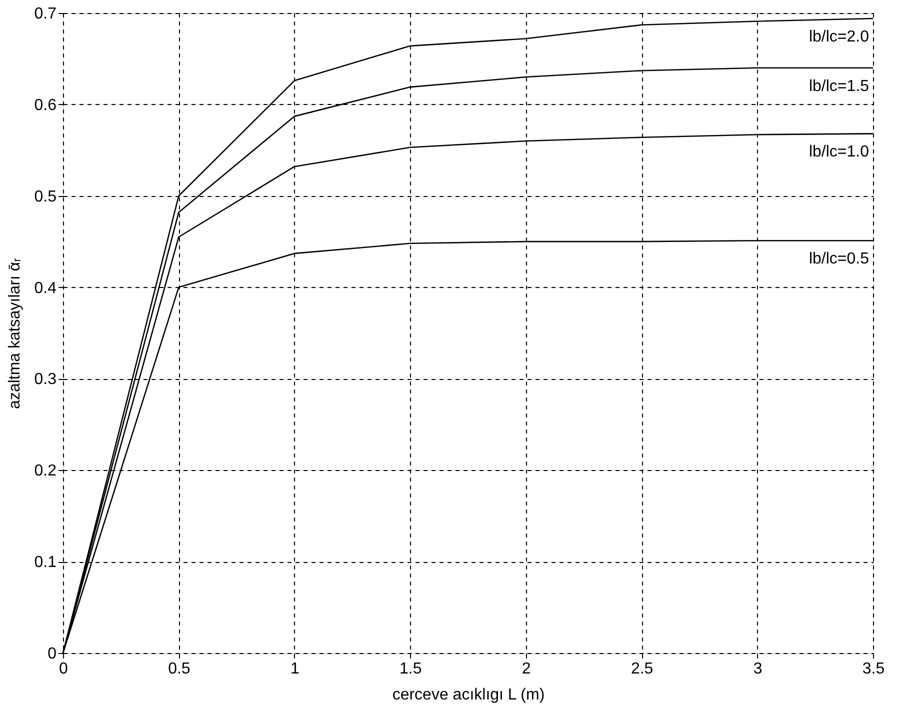 Image resolution: width=910 pixels, height=711 pixels. Describe the element at coordinates (839, 259) in the screenshot. I see `series-label: lb/lc=0.5` at that location.